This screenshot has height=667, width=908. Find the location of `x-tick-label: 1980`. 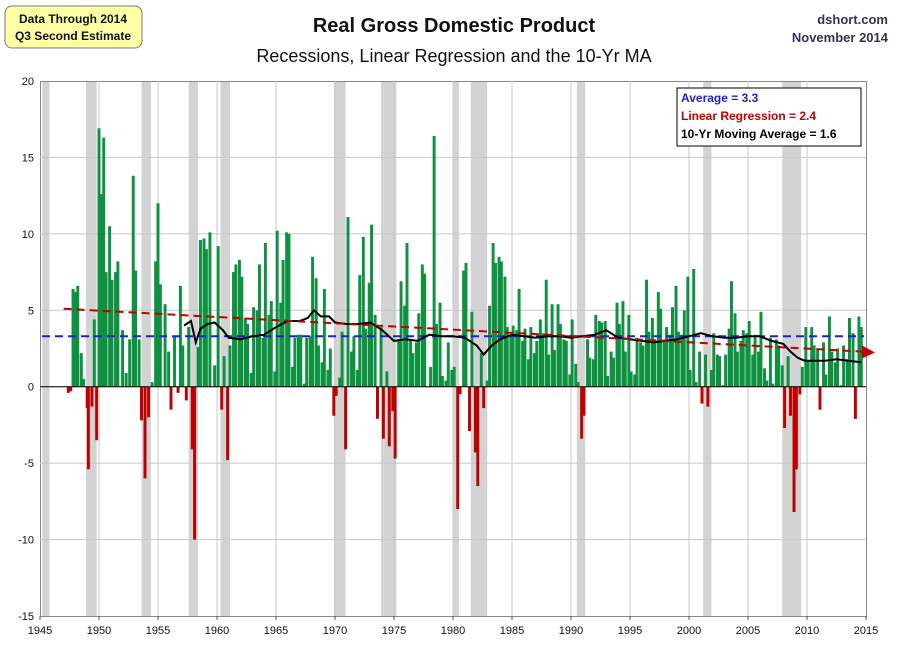

x-tick-label: 1980 is located at coordinates (453, 631).